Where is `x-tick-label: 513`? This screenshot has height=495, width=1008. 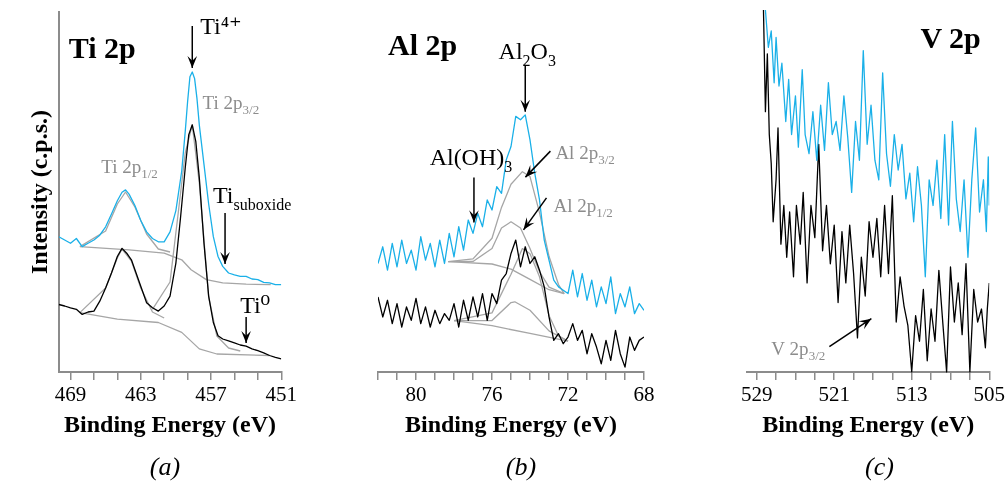 x-tick-label: 513 is located at coordinates (911, 394).